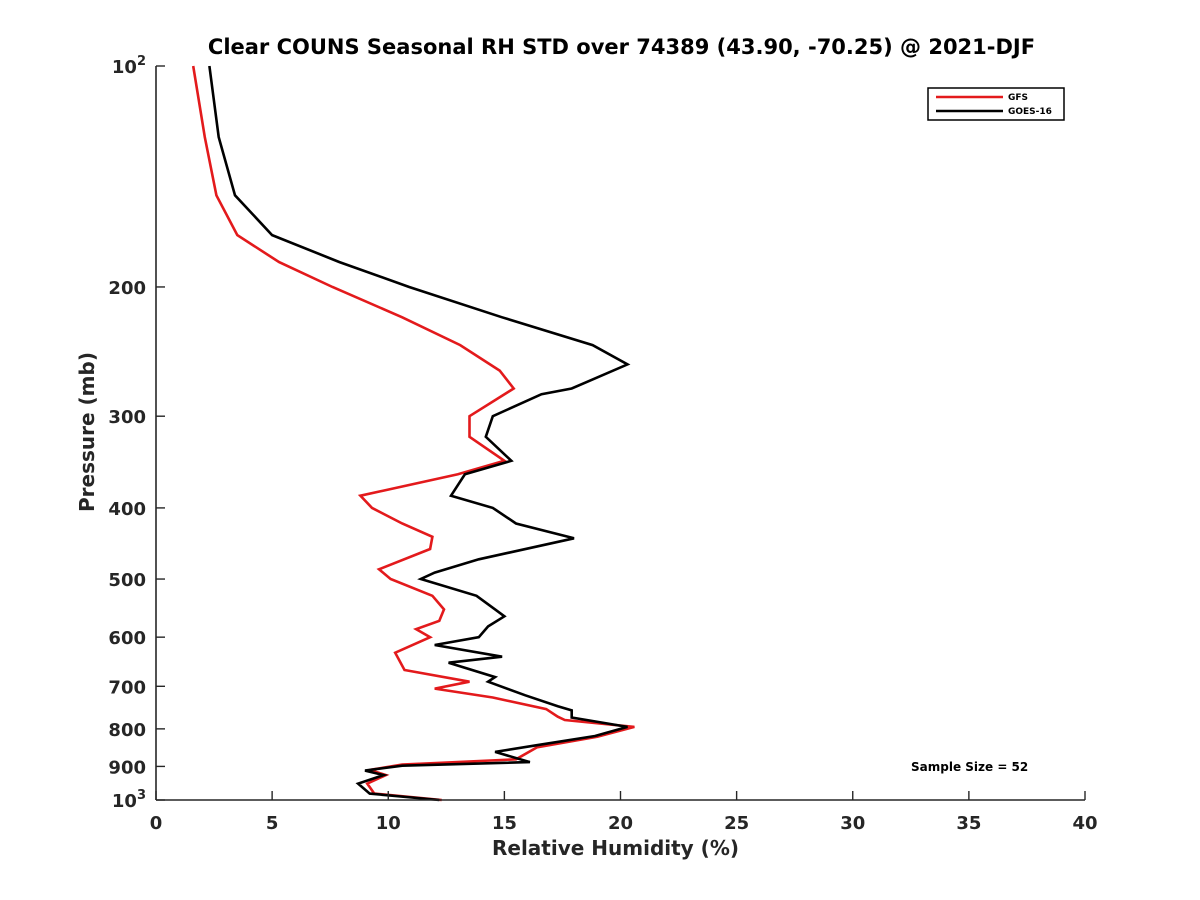 This screenshot has width=1200, height=900. Describe the element at coordinates (736, 823) in the screenshot. I see `x-tick-label: 25` at that location.